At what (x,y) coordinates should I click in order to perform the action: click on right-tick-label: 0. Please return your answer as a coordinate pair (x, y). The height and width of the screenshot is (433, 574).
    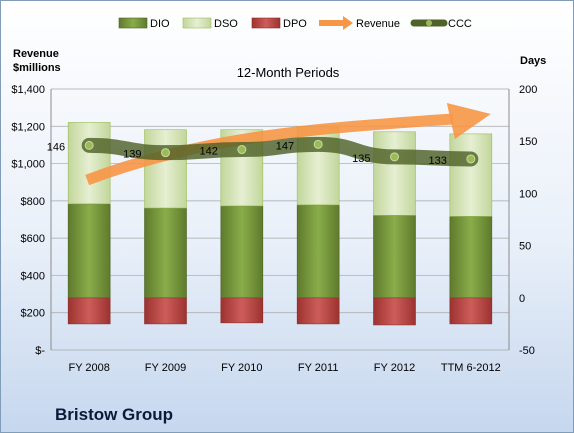
    Looking at the image, I should click on (522, 299).